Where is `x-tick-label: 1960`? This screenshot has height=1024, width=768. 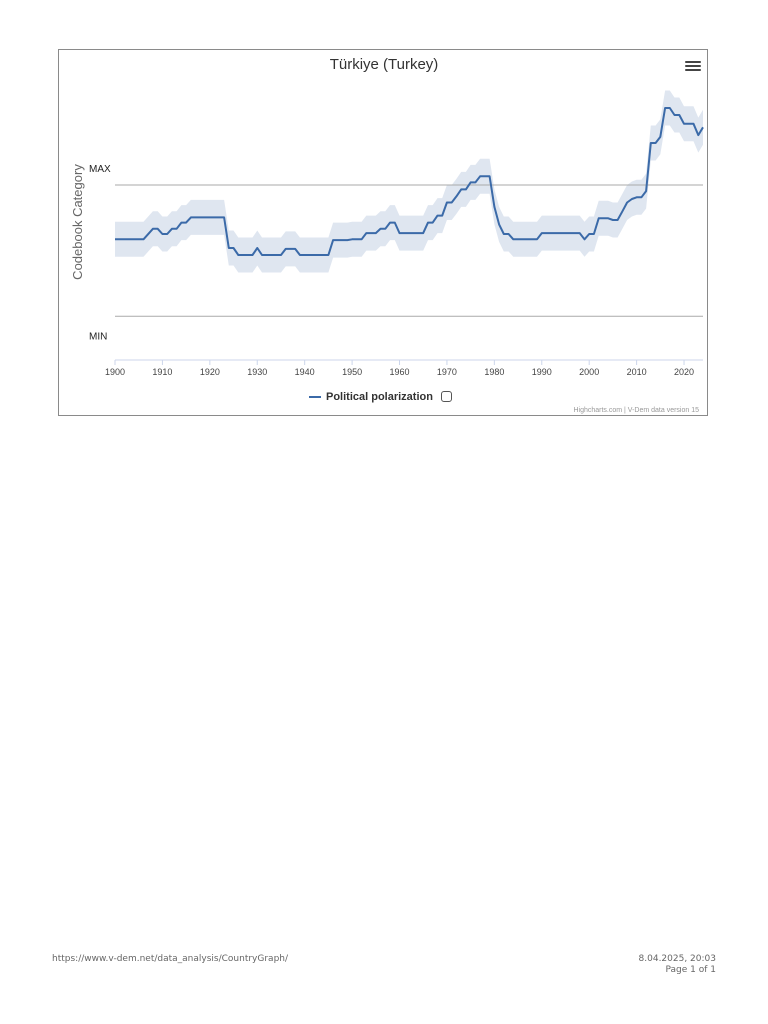 x-tick-label: 1960 is located at coordinates (400, 372).